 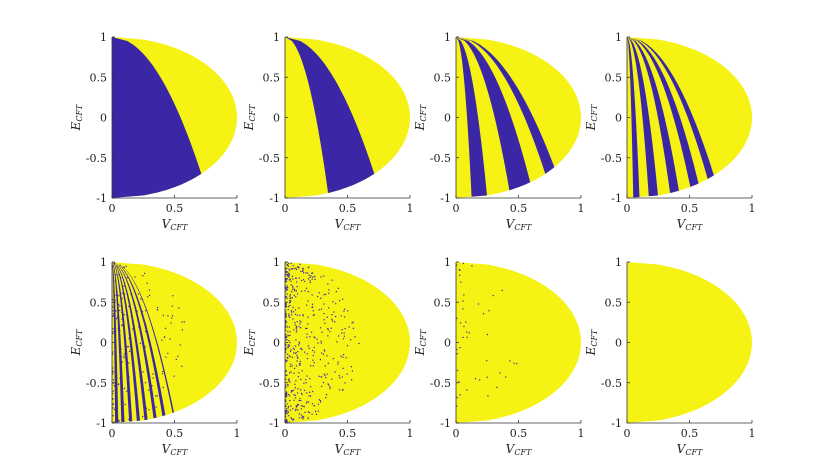 What do you see at coordinates (269, 383) in the screenshot?
I see `y-tick-label: -0.5` at bounding box center [269, 383].